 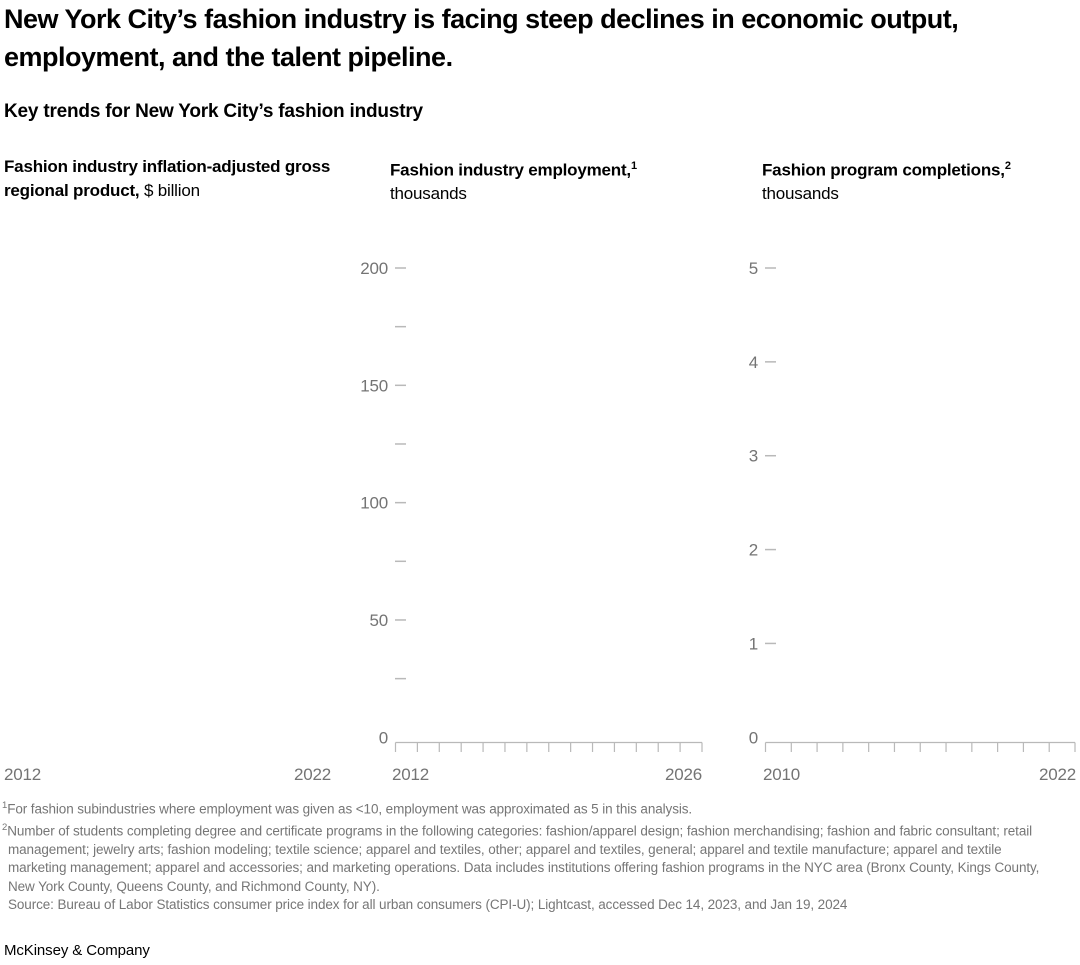 I want to click on y-tick-label: 150, so click(x=374, y=385).